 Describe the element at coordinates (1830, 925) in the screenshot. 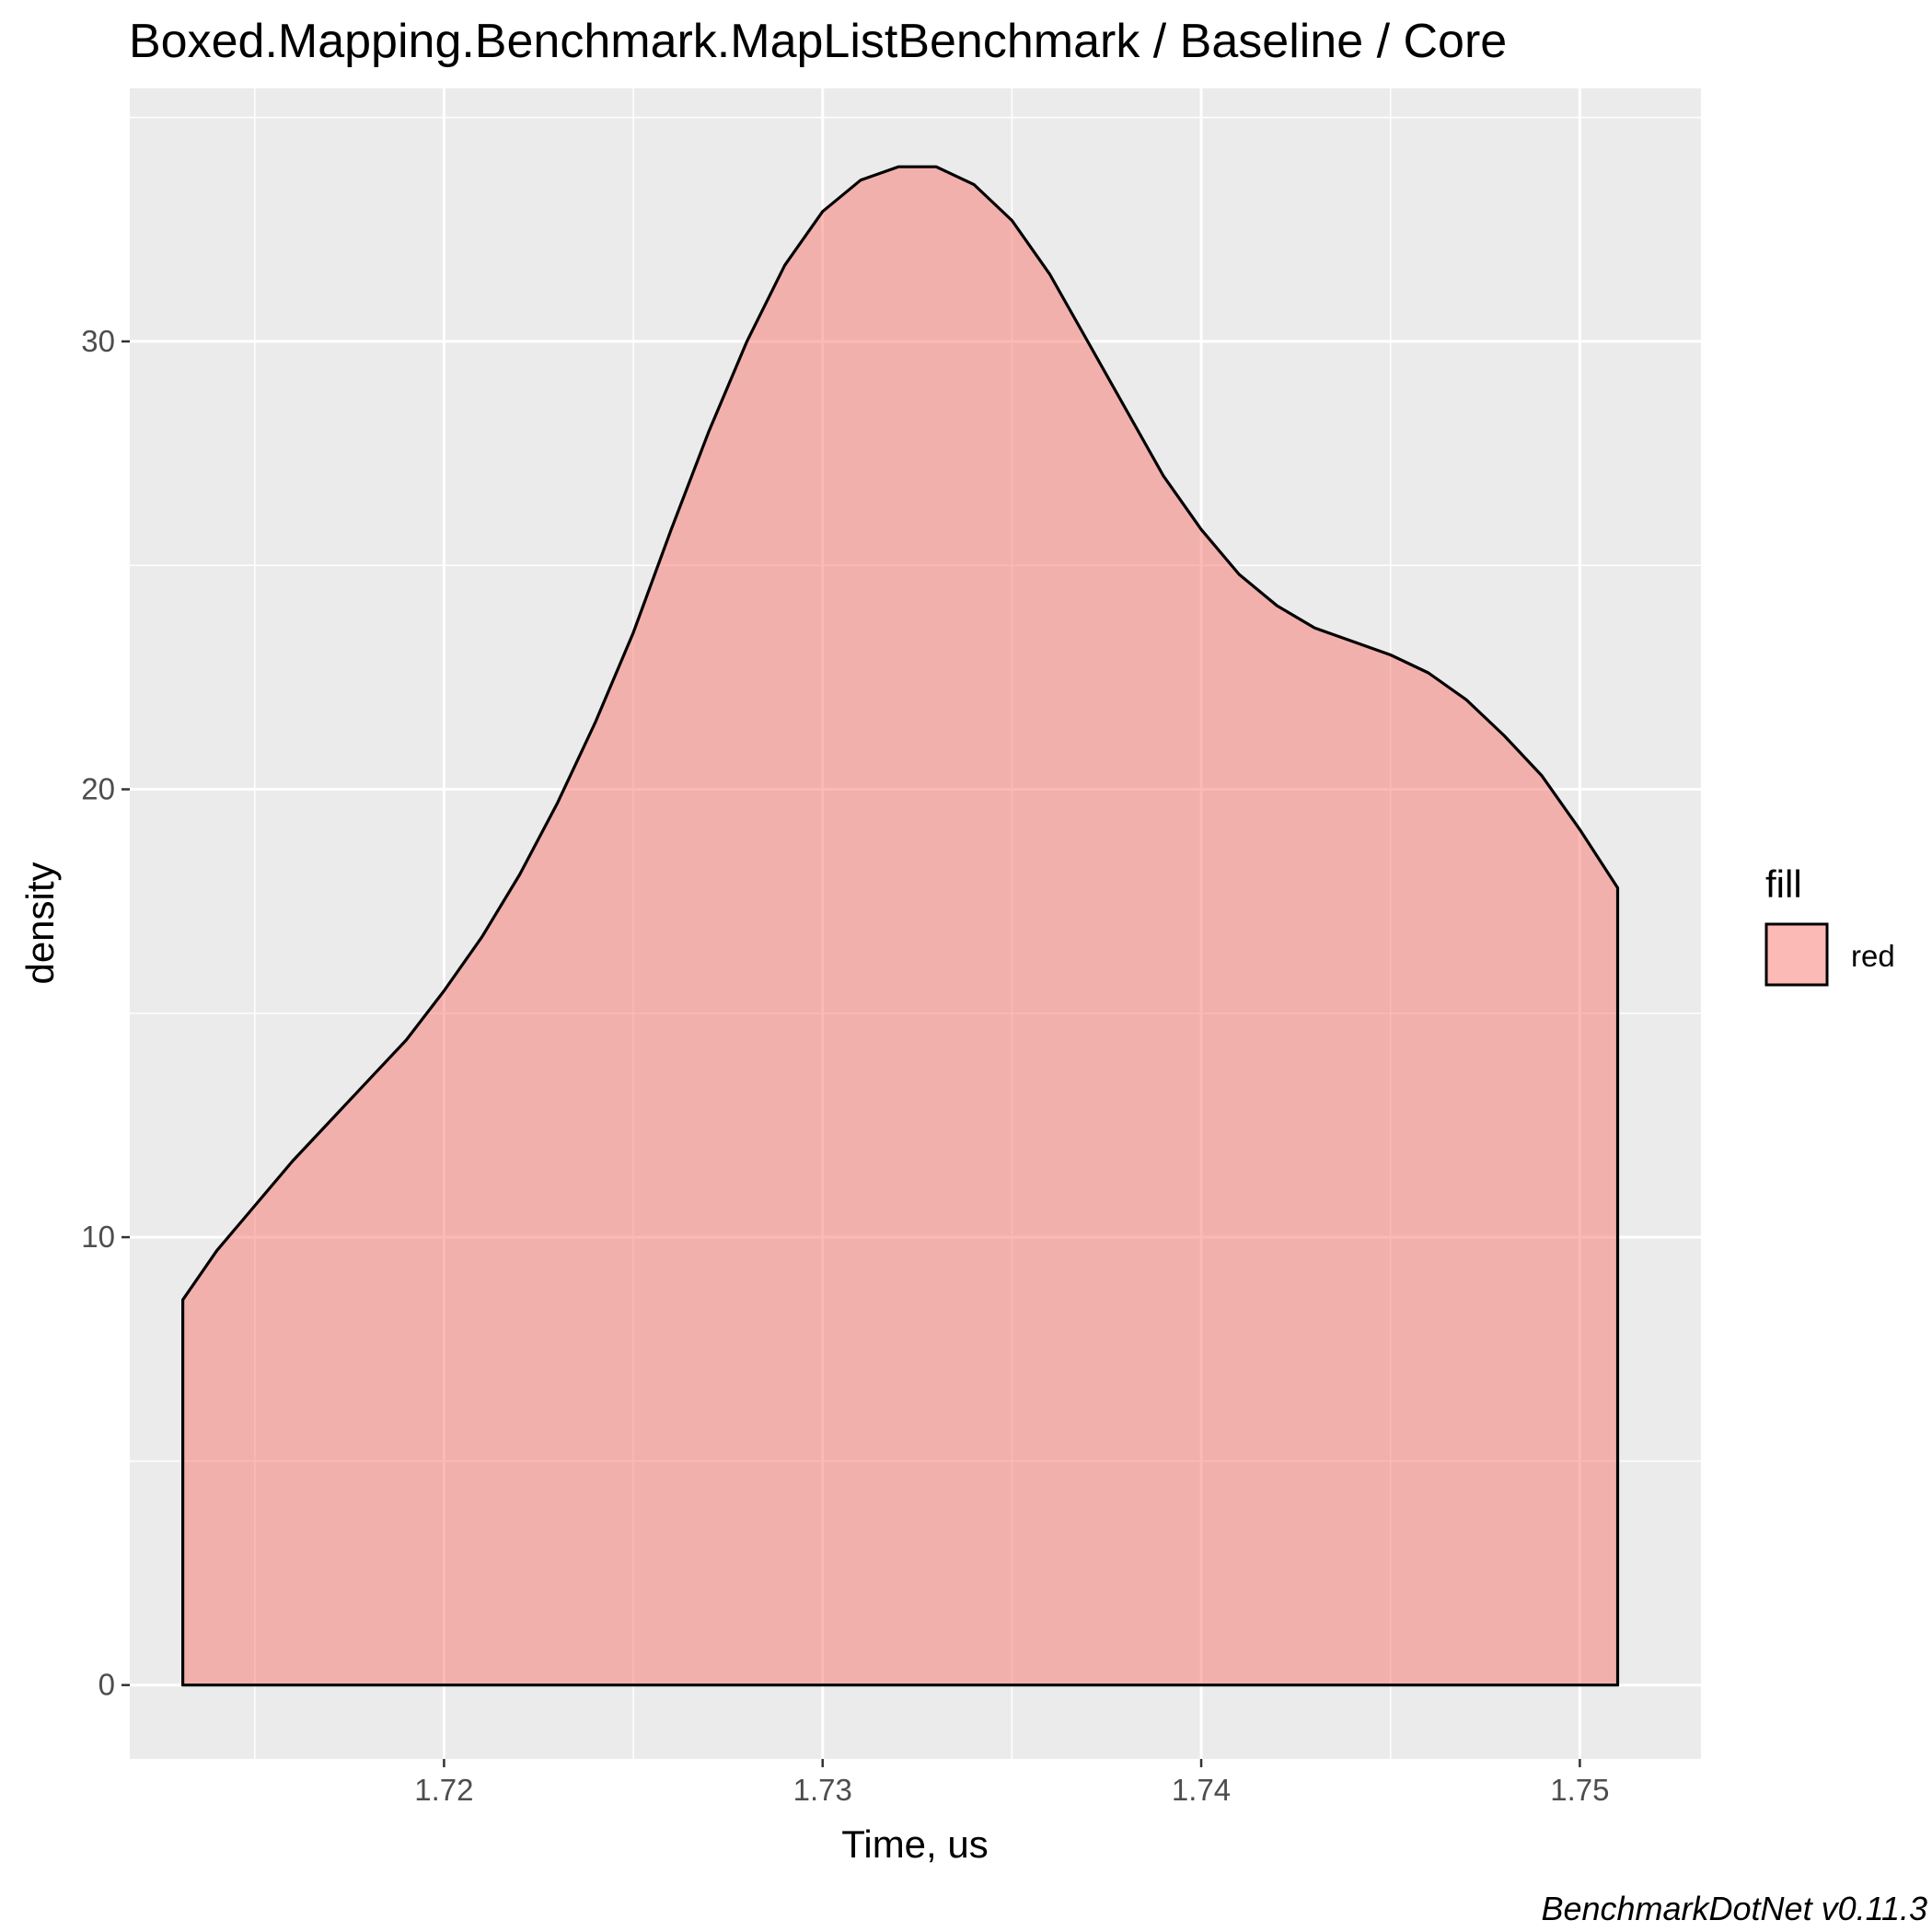

I see `legend: fill red` at that location.